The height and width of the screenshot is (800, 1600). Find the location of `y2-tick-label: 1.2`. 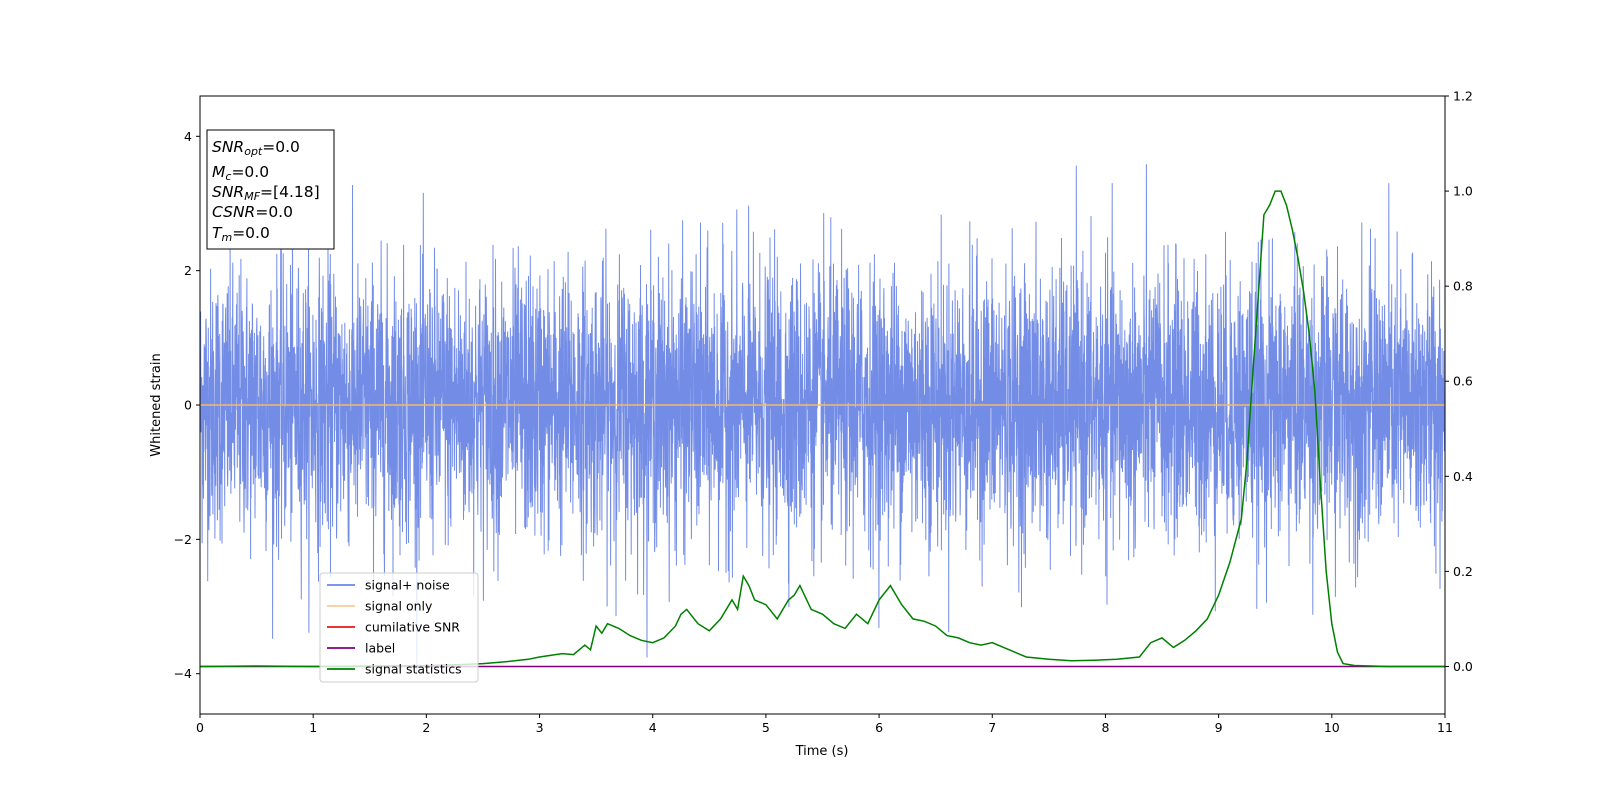

y2-tick-label: 1.2 is located at coordinates (1463, 96).